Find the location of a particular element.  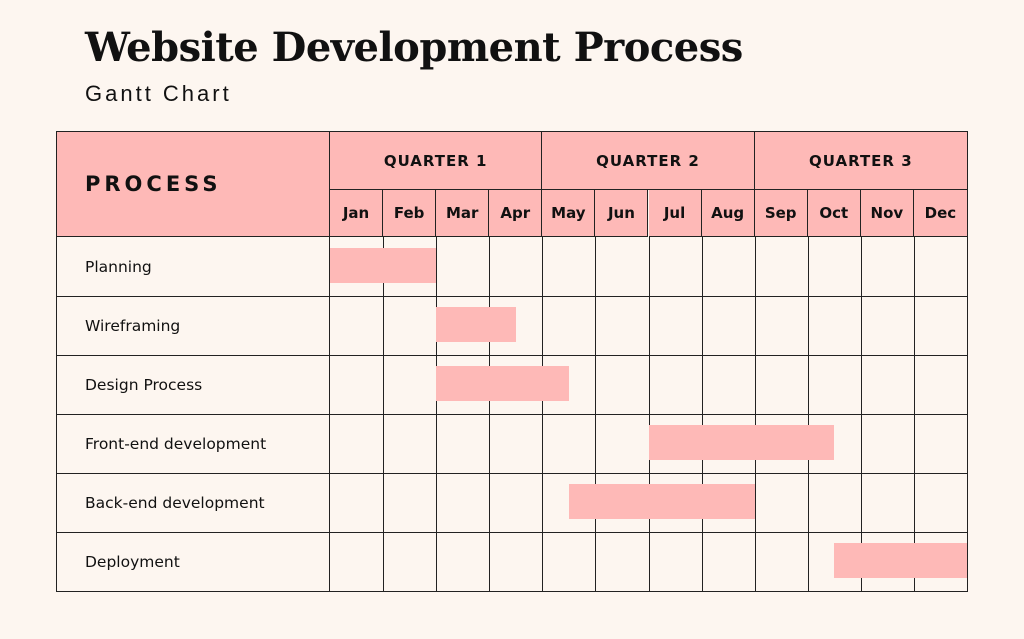

chart-title: Website Development Process is located at coordinates (414, 47).